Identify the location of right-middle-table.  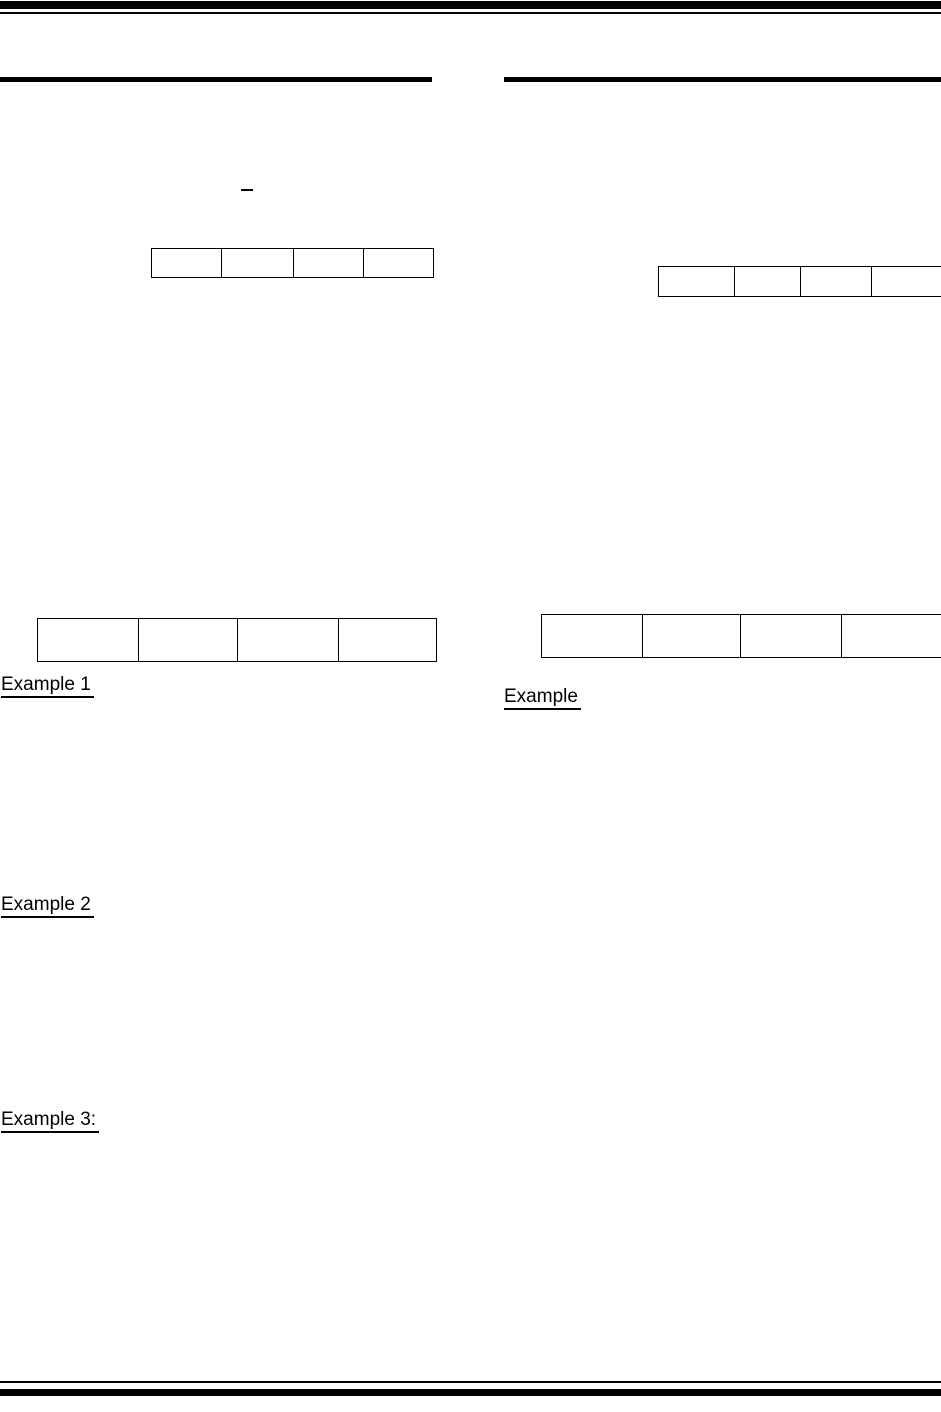
(741, 636).